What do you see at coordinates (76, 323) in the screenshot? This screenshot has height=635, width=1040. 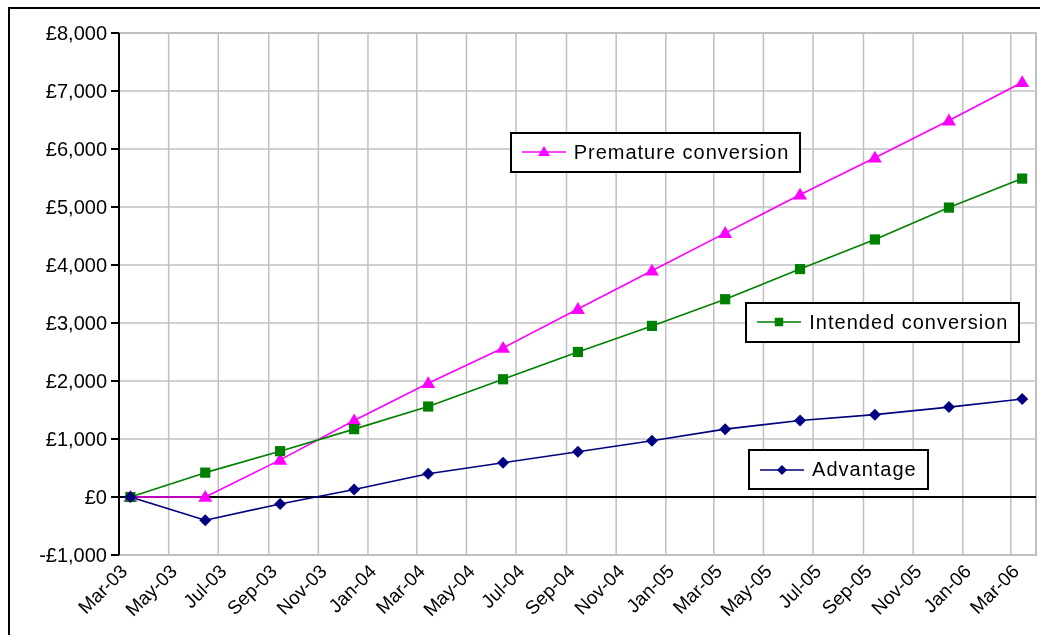 I see `y-tick-label: £3,000` at bounding box center [76, 323].